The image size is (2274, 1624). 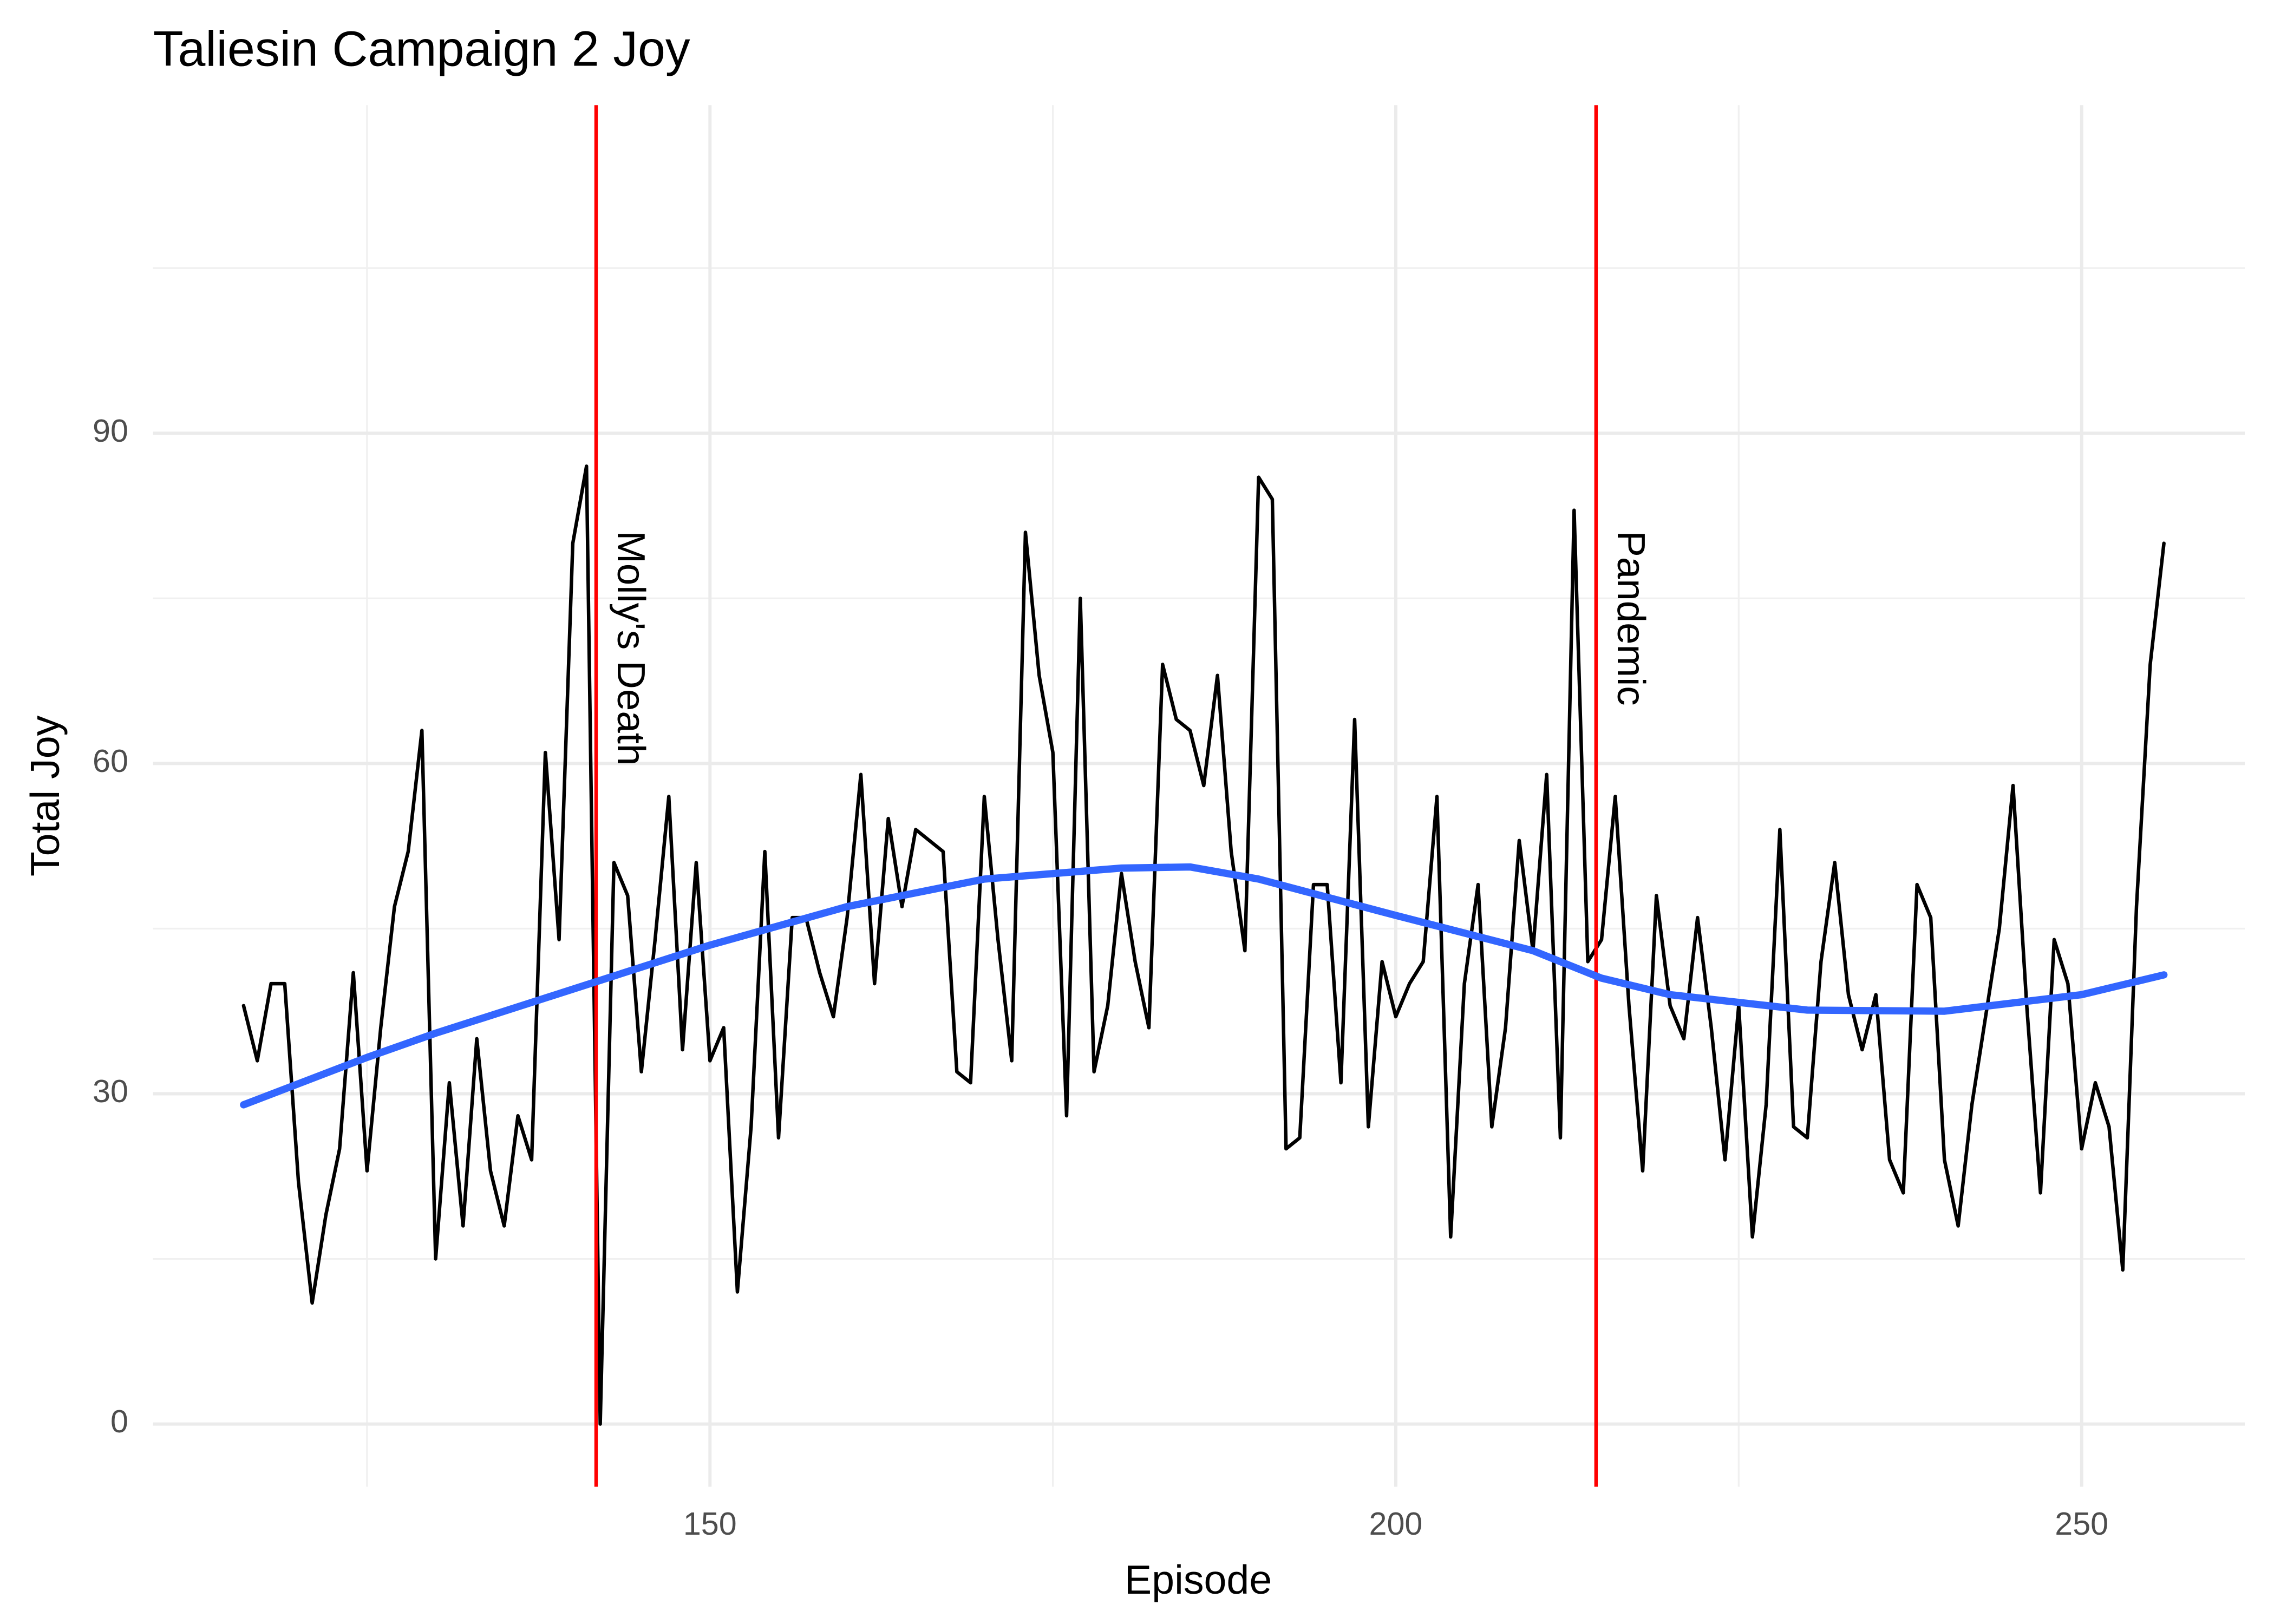 I want to click on x-tick-label: 250, so click(x=2082, y=1523).